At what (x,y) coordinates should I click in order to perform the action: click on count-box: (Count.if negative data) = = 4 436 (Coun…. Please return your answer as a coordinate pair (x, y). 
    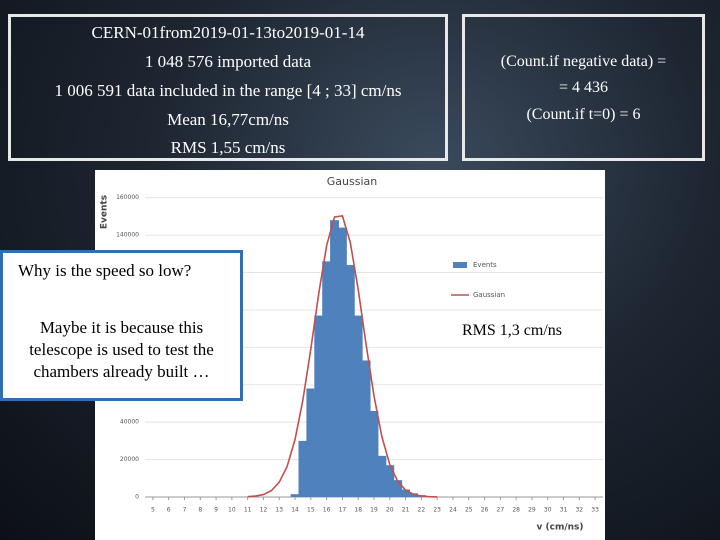
    Looking at the image, I should click on (583, 87).